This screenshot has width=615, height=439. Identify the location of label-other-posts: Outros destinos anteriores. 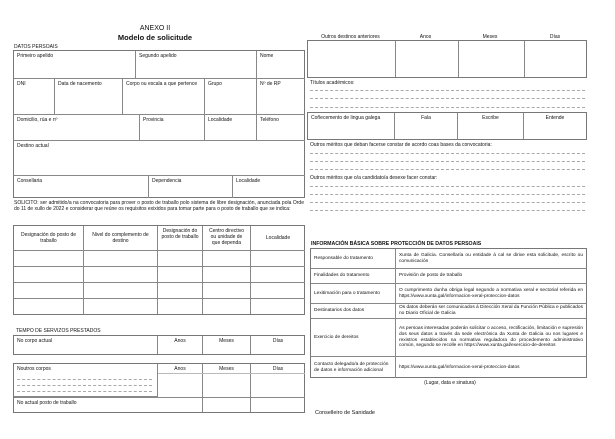
(350, 37).